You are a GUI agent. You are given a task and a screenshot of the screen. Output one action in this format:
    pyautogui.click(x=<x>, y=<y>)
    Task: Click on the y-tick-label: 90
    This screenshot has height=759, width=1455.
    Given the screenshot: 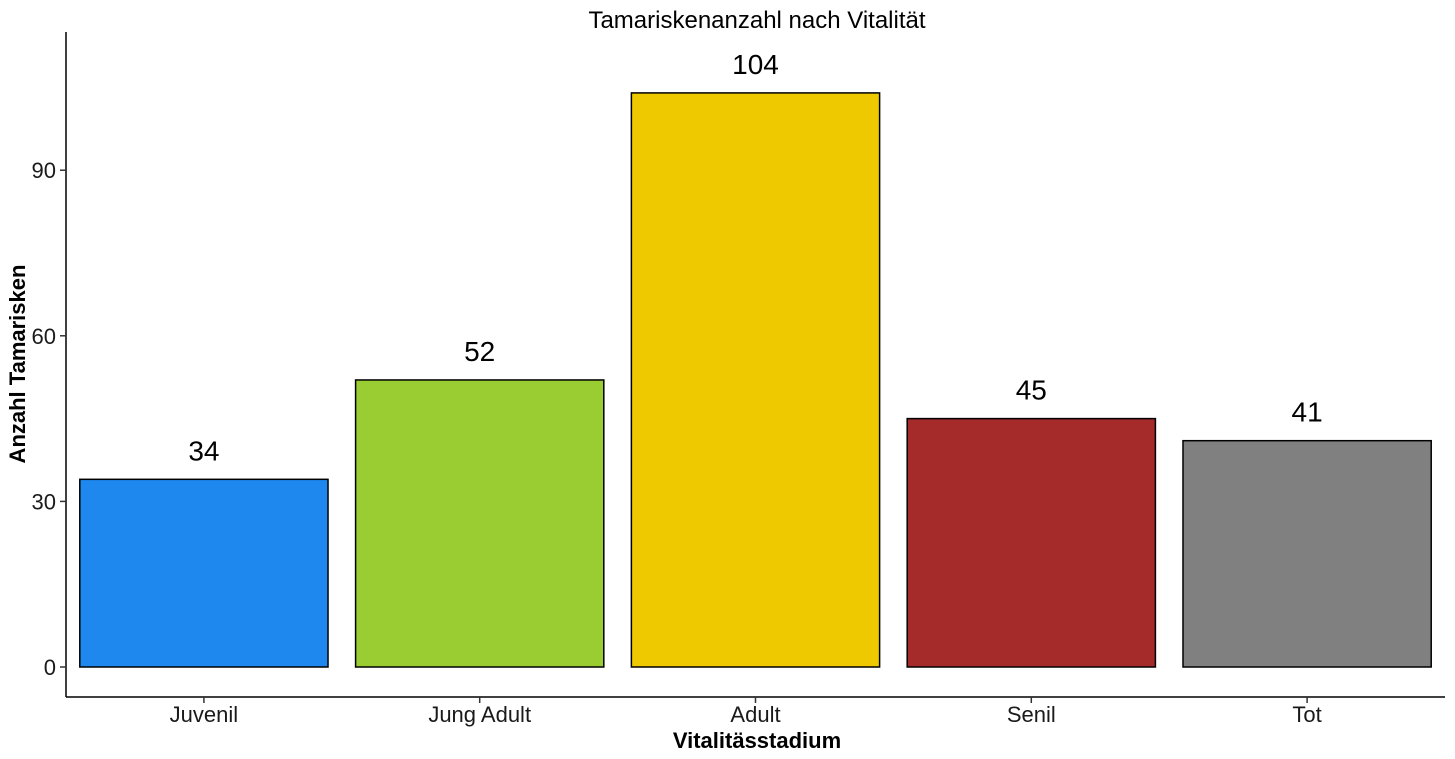 What is the action you would take?
    pyautogui.click(x=44, y=170)
    